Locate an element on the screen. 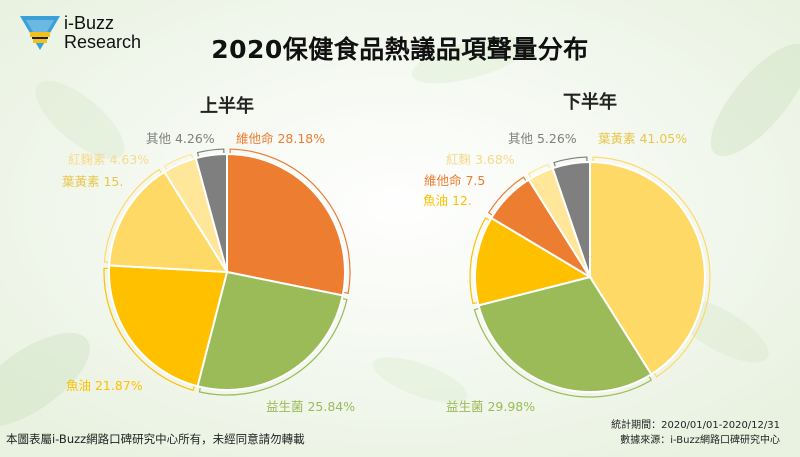 This screenshot has width=800, height=457. slice-label: 益生菌 29.98% is located at coordinates (490, 406).